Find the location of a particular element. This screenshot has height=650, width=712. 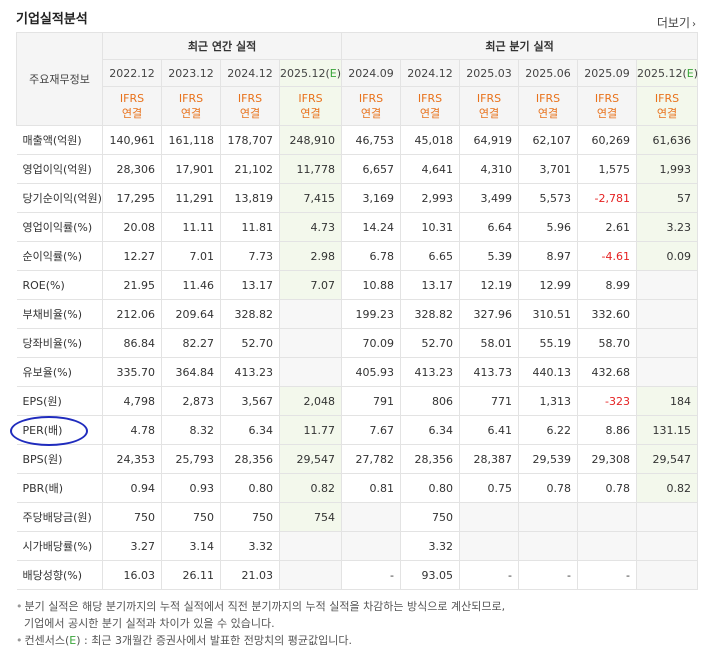

row-label: 시가배당률(%) is located at coordinates (59, 546).